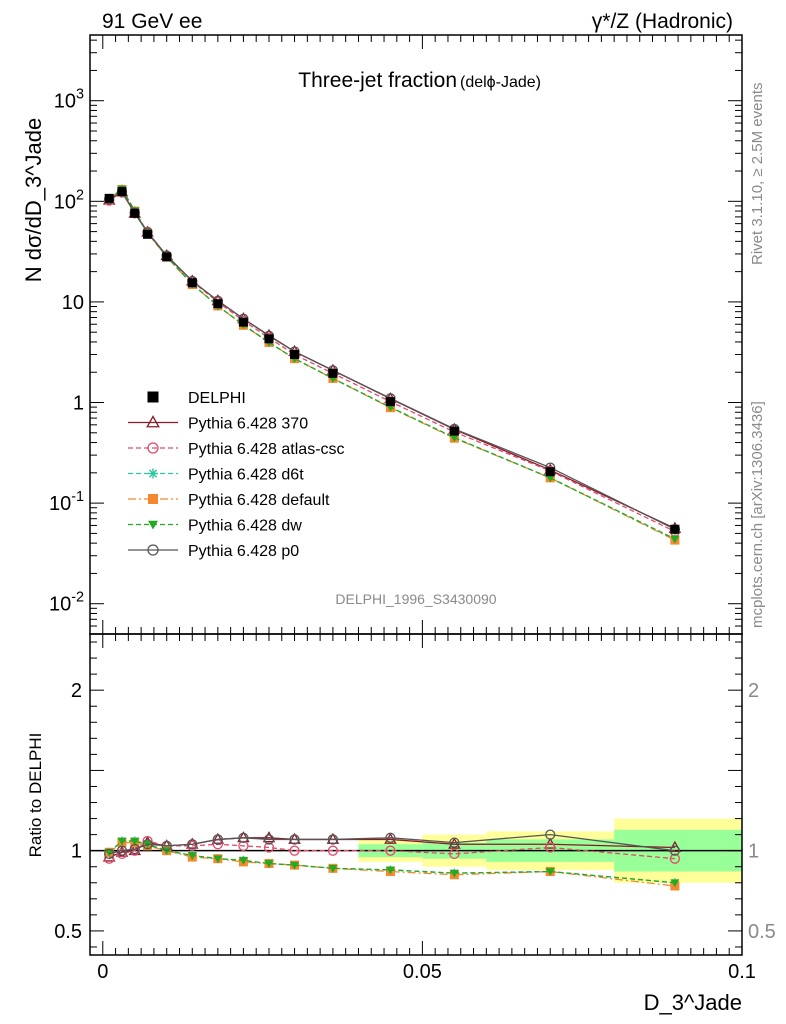 This screenshot has width=786, height=1024. What do you see at coordinates (73, 303) in the screenshot?
I see `y-tick-label: 10` at bounding box center [73, 303].